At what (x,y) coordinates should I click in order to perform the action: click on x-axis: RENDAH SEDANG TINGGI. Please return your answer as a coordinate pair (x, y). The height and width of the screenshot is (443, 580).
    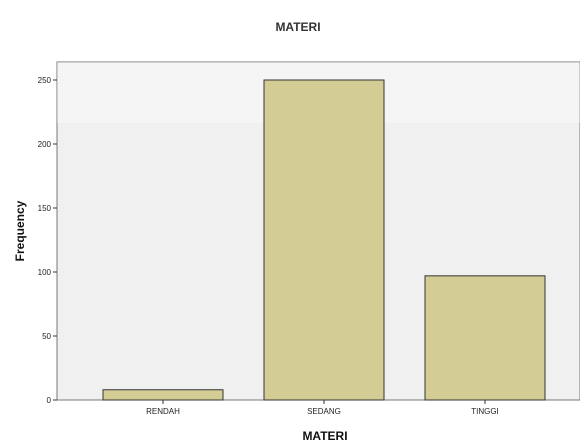
    Looking at the image, I should click on (322, 408).